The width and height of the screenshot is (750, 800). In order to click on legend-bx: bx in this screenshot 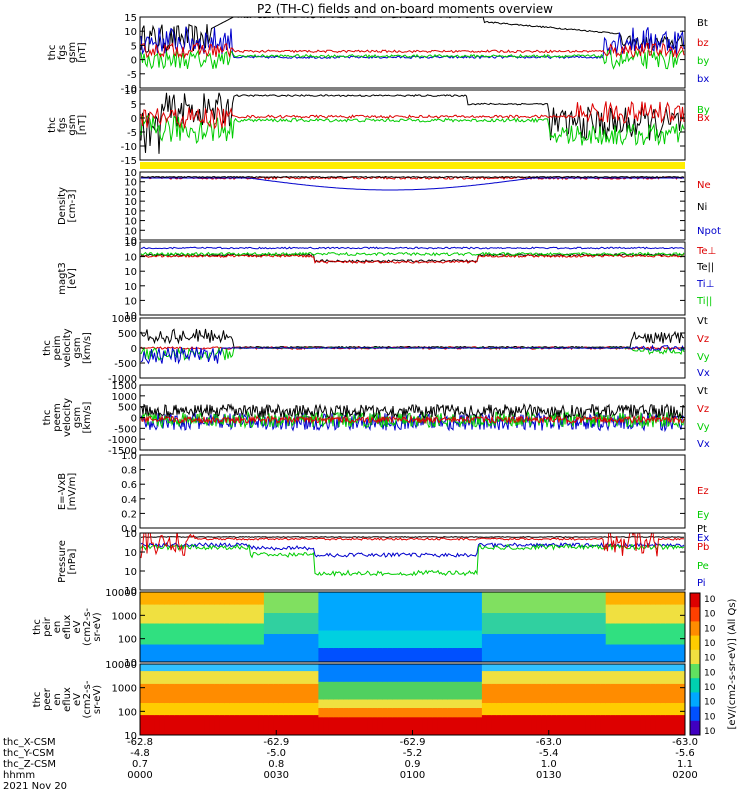, I will do `click(703, 79)`.